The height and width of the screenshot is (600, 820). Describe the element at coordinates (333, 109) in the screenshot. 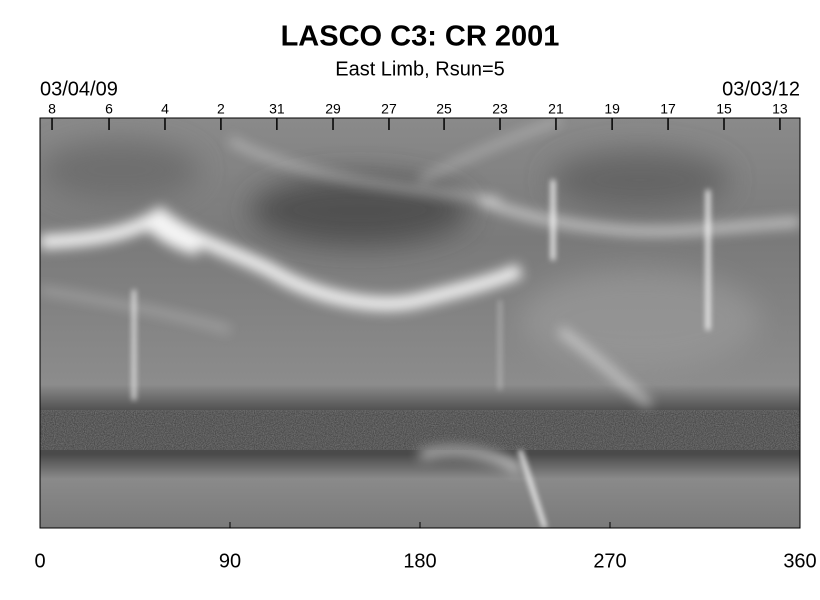

I see `top-tick-label: 29` at that location.